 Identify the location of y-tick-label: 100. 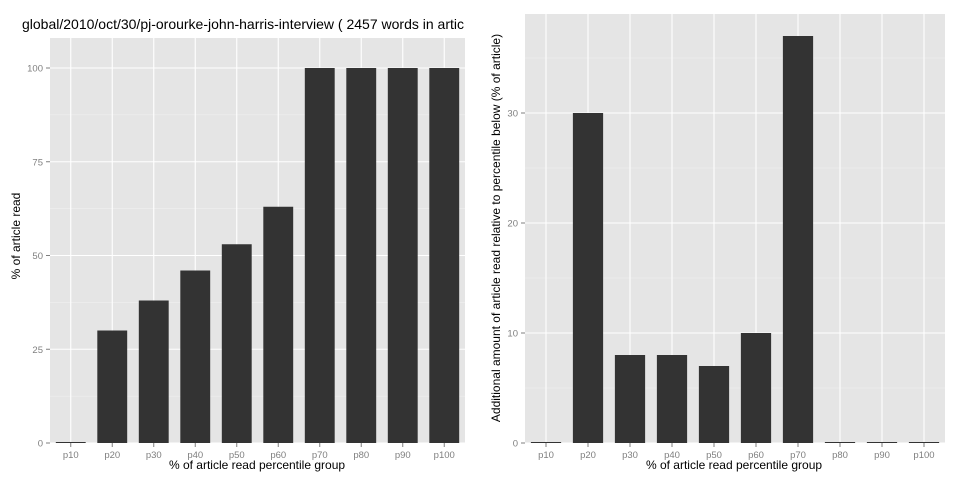
(35, 69).